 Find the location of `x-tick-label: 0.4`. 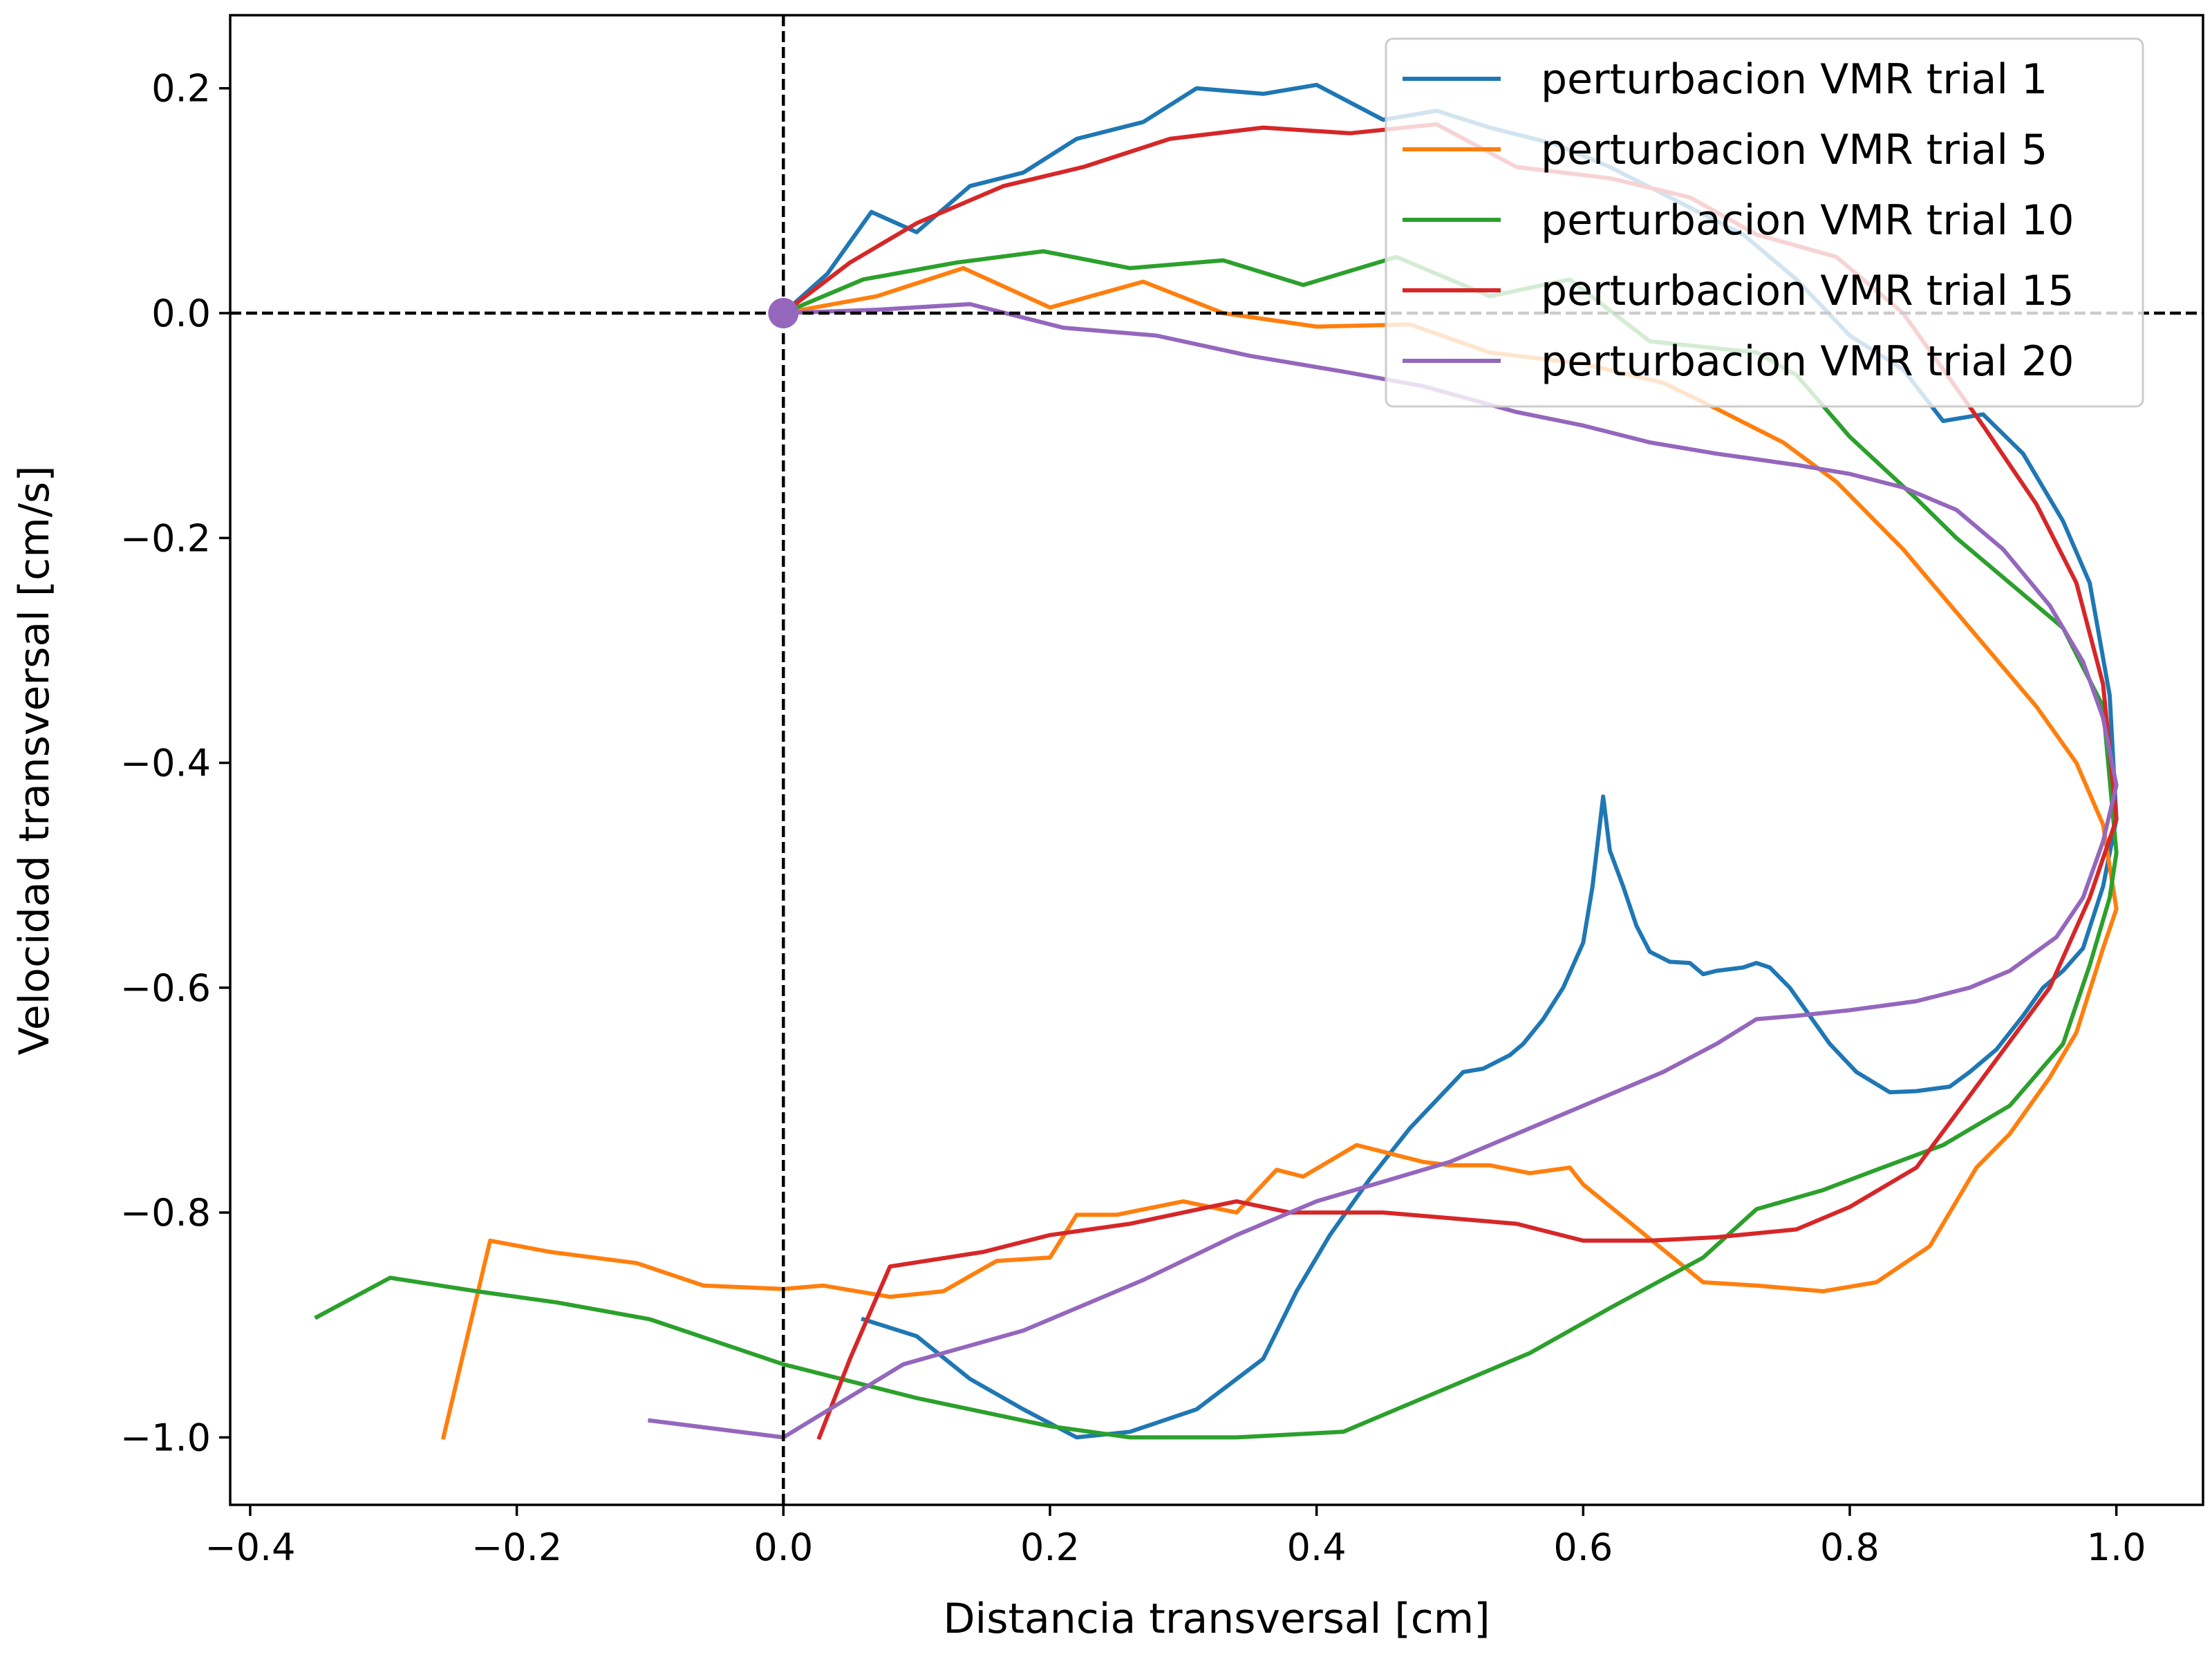

x-tick-label: 0.4 is located at coordinates (1317, 1548).